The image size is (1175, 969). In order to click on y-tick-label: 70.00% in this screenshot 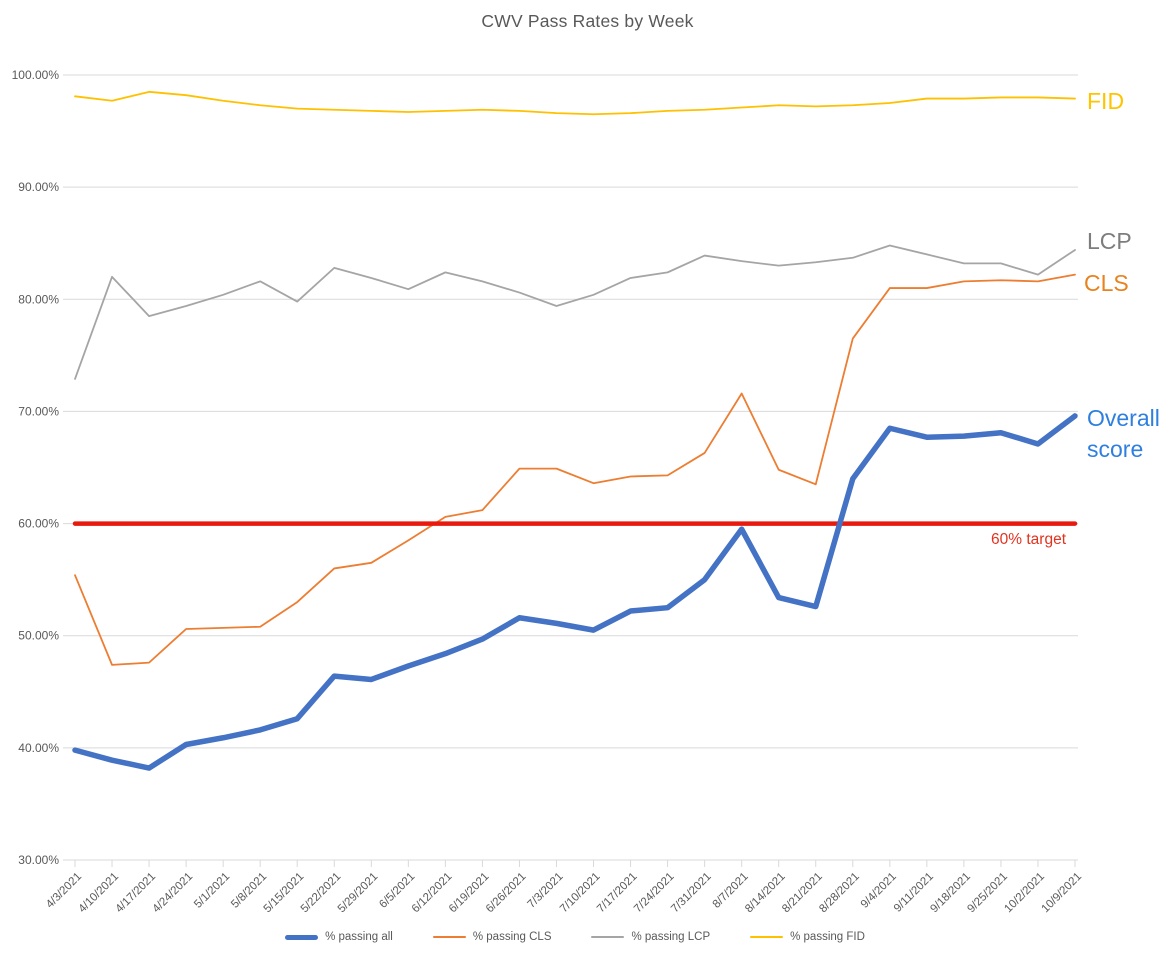, I will do `click(38, 411)`.